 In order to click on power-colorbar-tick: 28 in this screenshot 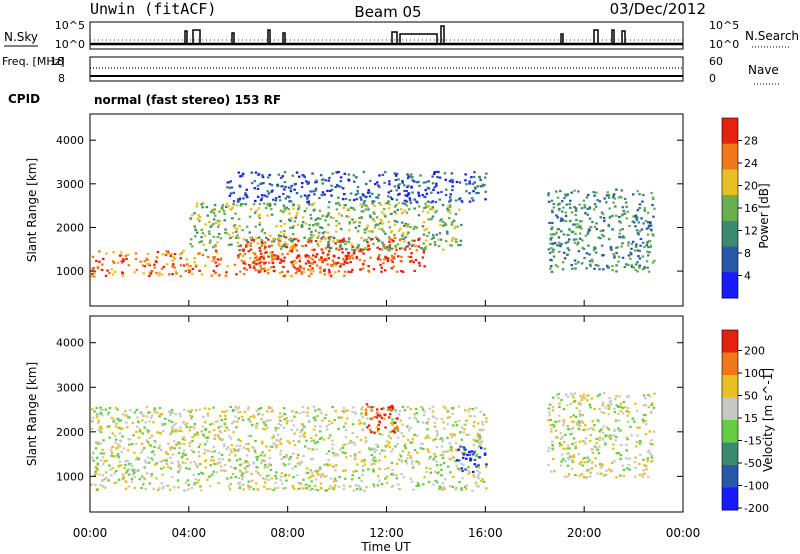, I will do `click(751, 141)`.